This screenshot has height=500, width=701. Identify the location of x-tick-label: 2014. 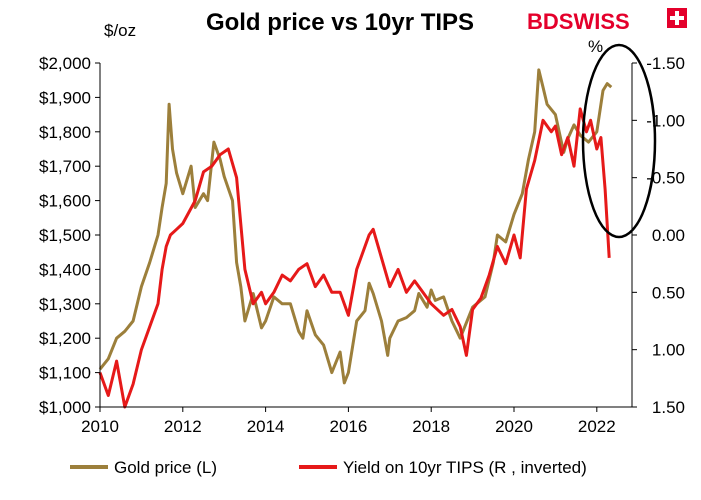
(266, 426).